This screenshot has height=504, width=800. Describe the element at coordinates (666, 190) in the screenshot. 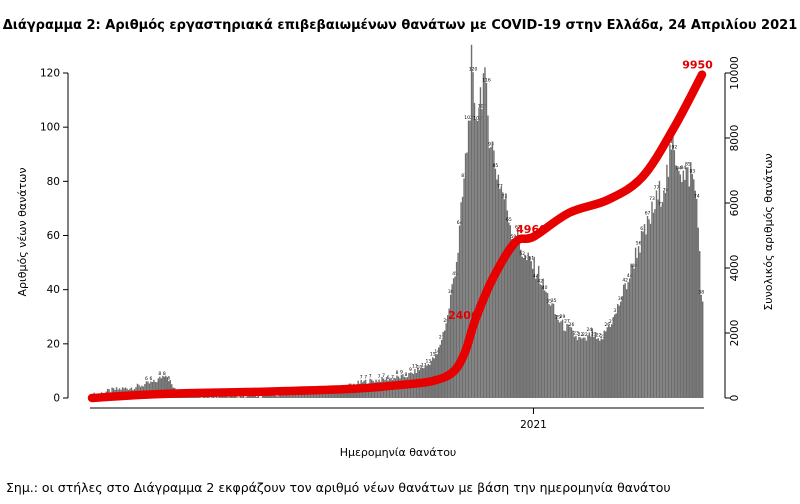

I see `bar-value-label: 76` at that location.